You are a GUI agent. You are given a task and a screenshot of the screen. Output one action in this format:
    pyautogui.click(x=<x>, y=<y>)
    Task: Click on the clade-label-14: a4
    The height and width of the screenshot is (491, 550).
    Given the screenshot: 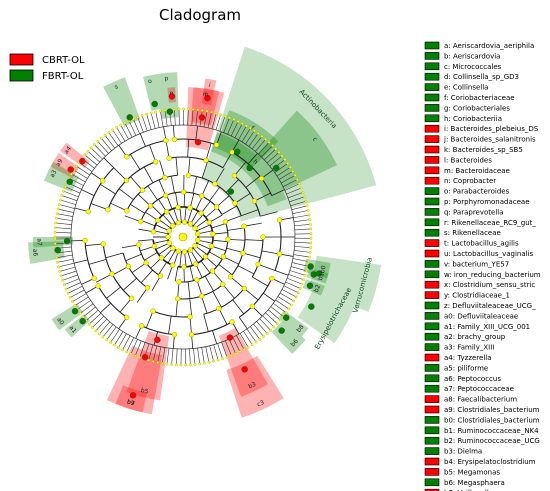 What is the action you would take?
    pyautogui.click(x=68, y=150)
    